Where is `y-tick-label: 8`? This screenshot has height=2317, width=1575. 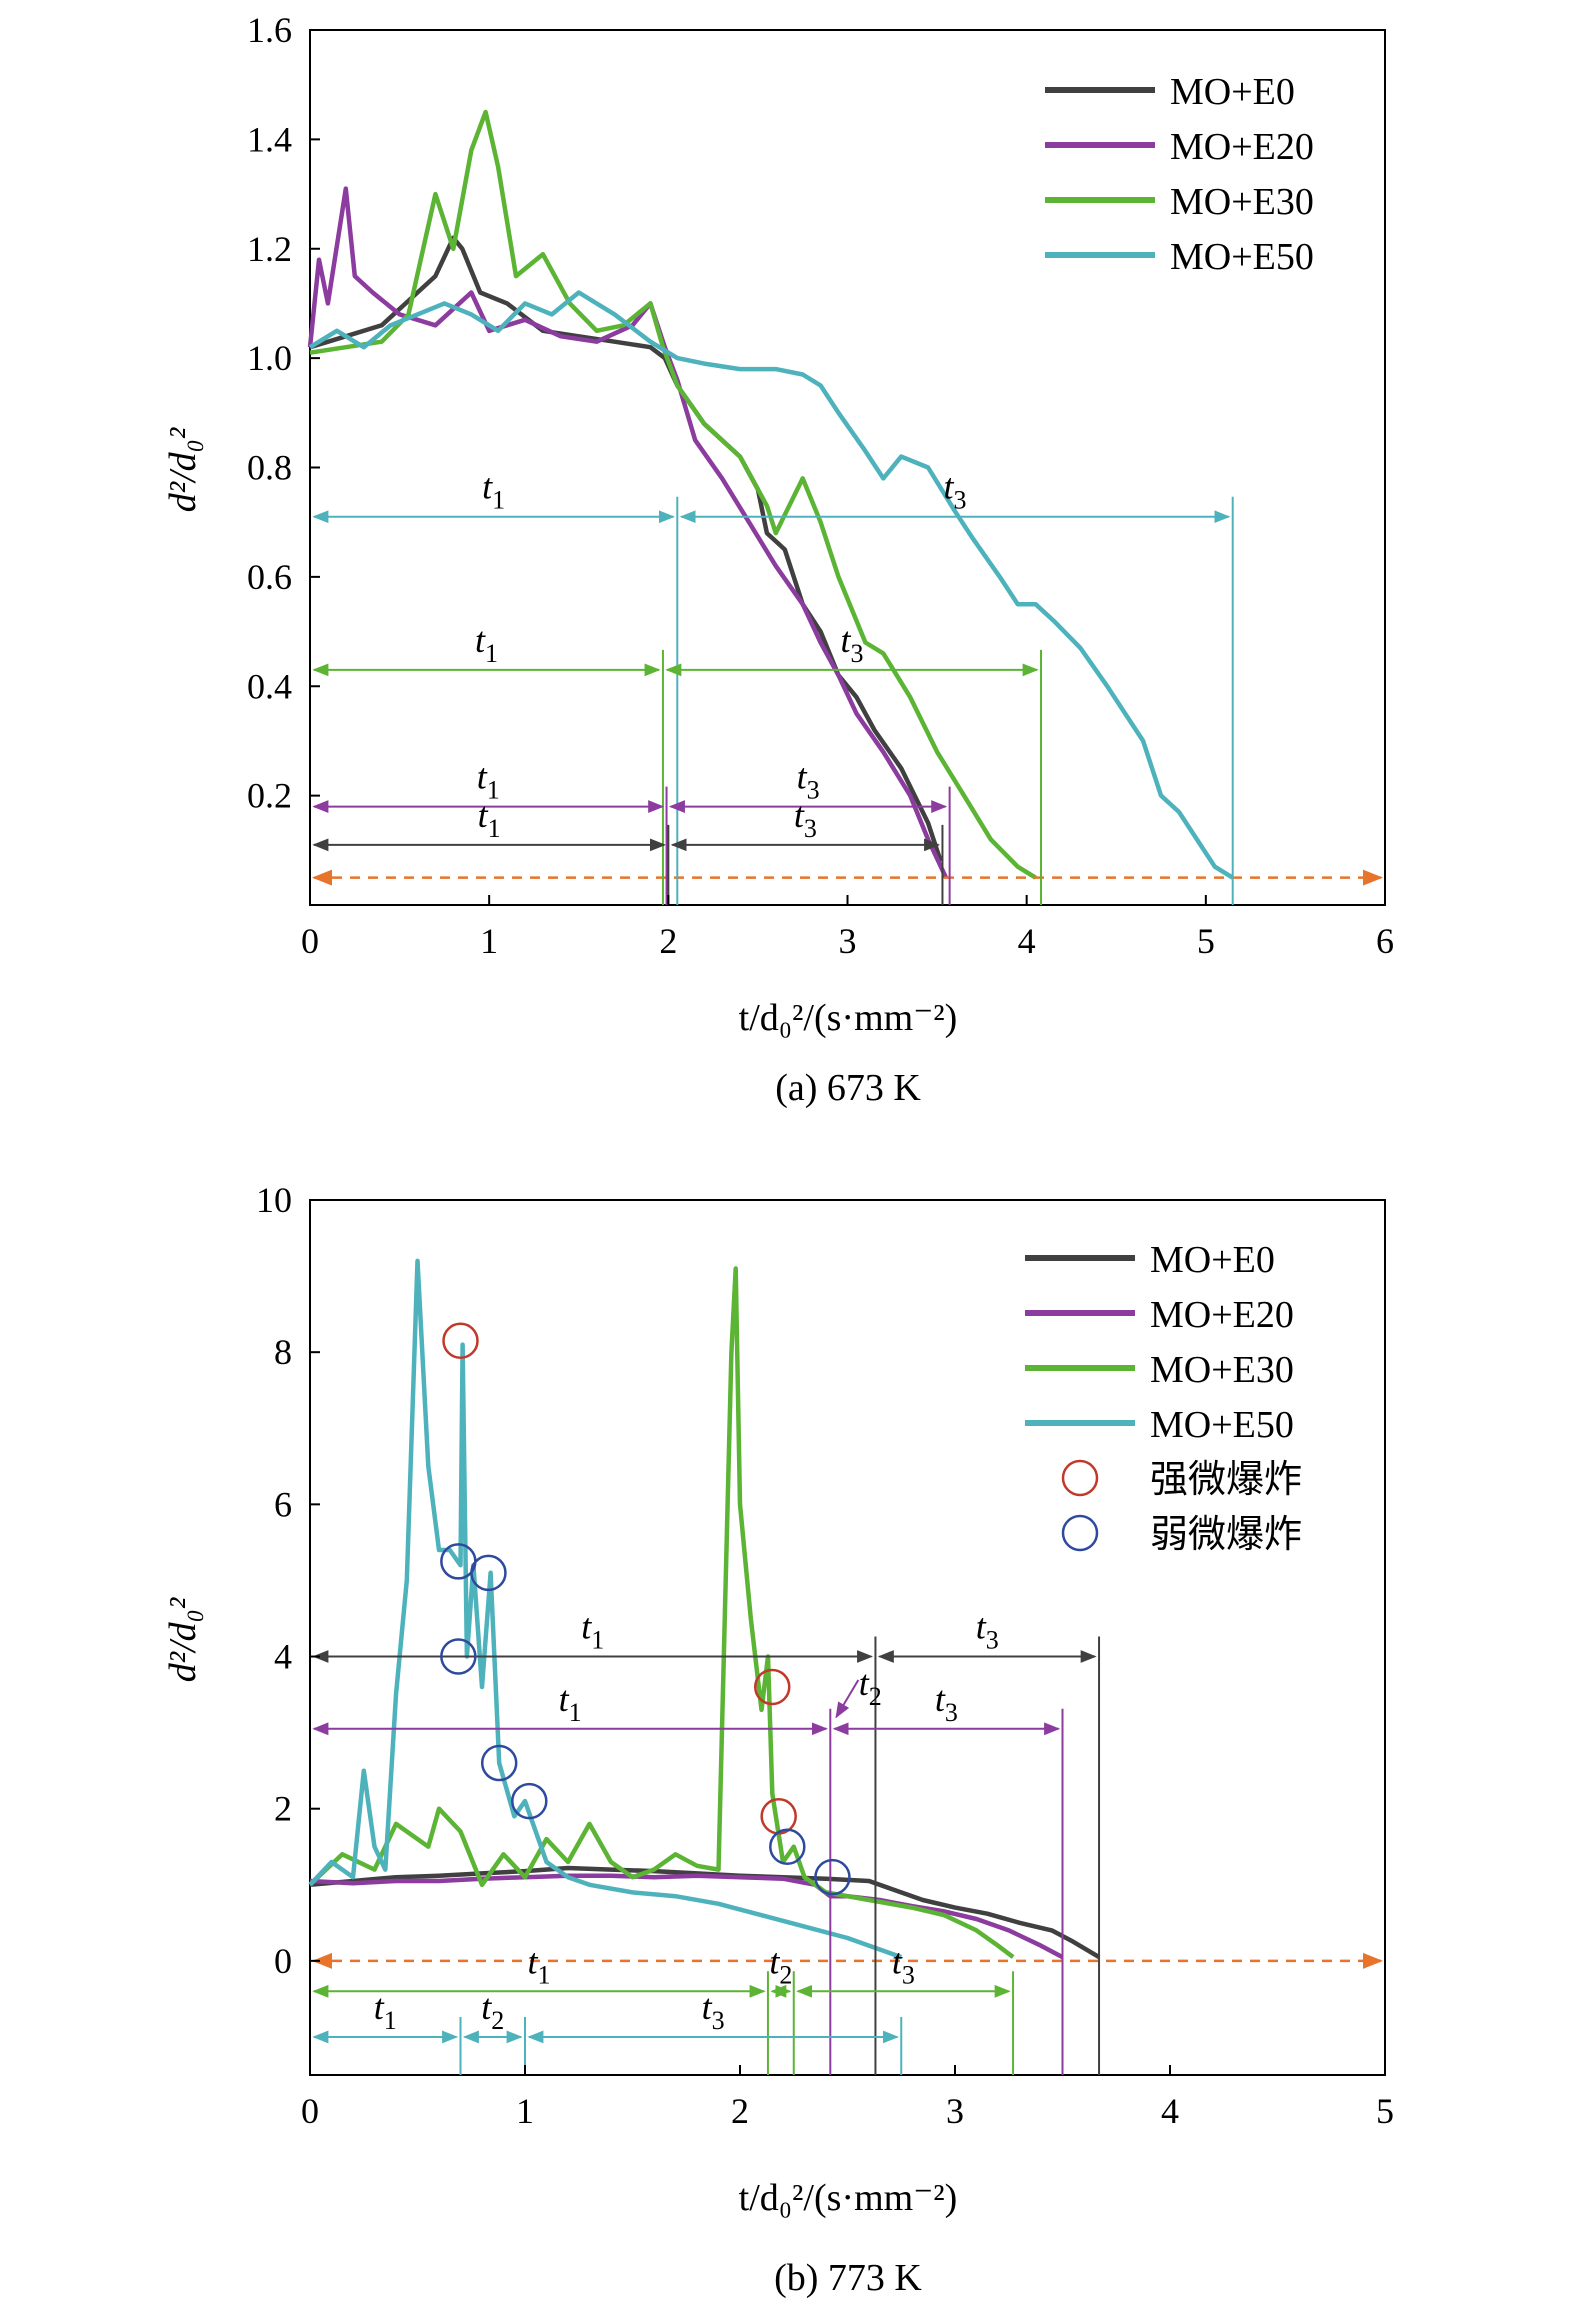
y-tick-label: 8 is located at coordinates (283, 1352).